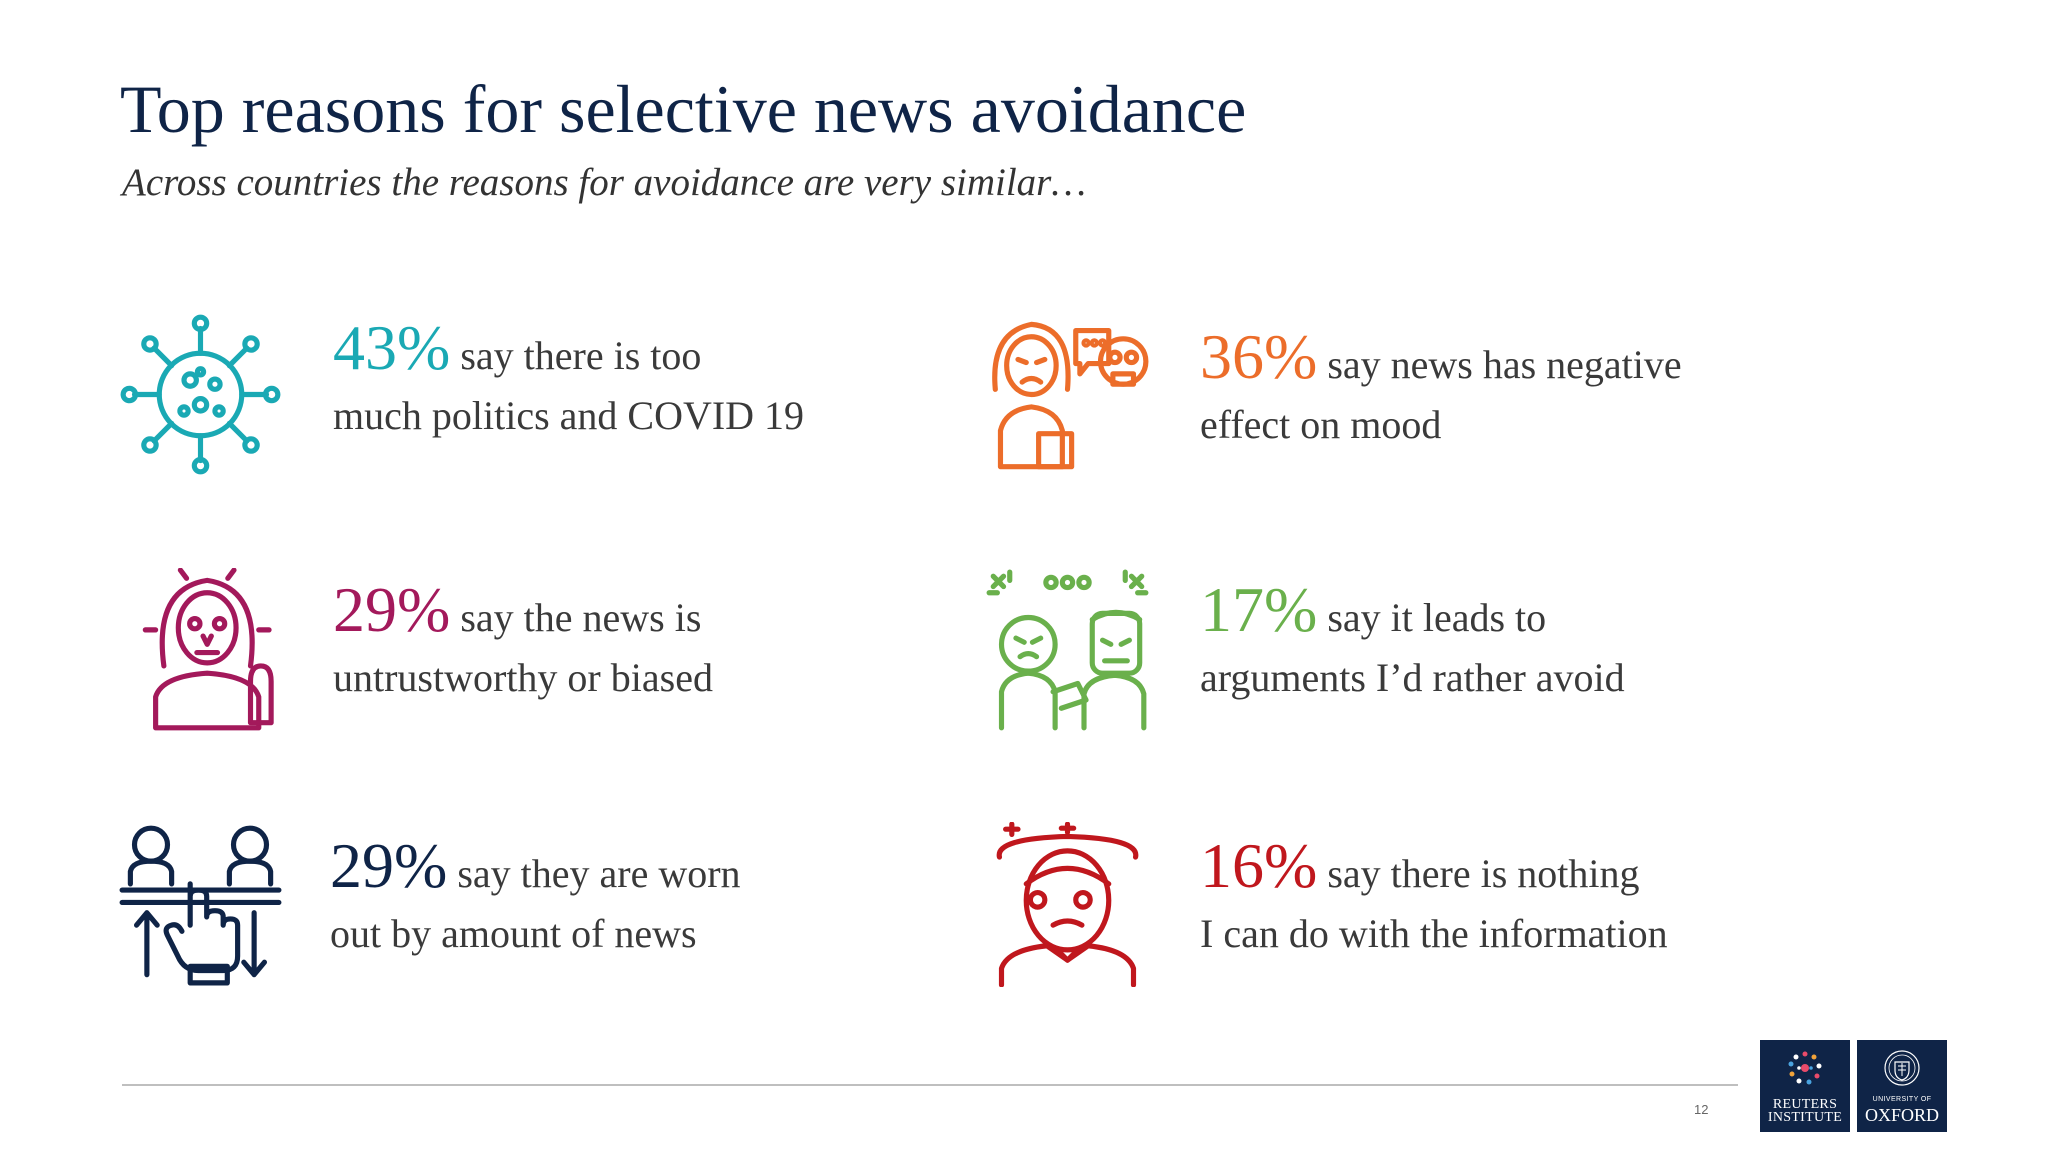 This screenshot has width=2048, height=1152. What do you see at coordinates (1067, 904) in the screenshot?
I see `dizzy-person-icon` at bounding box center [1067, 904].